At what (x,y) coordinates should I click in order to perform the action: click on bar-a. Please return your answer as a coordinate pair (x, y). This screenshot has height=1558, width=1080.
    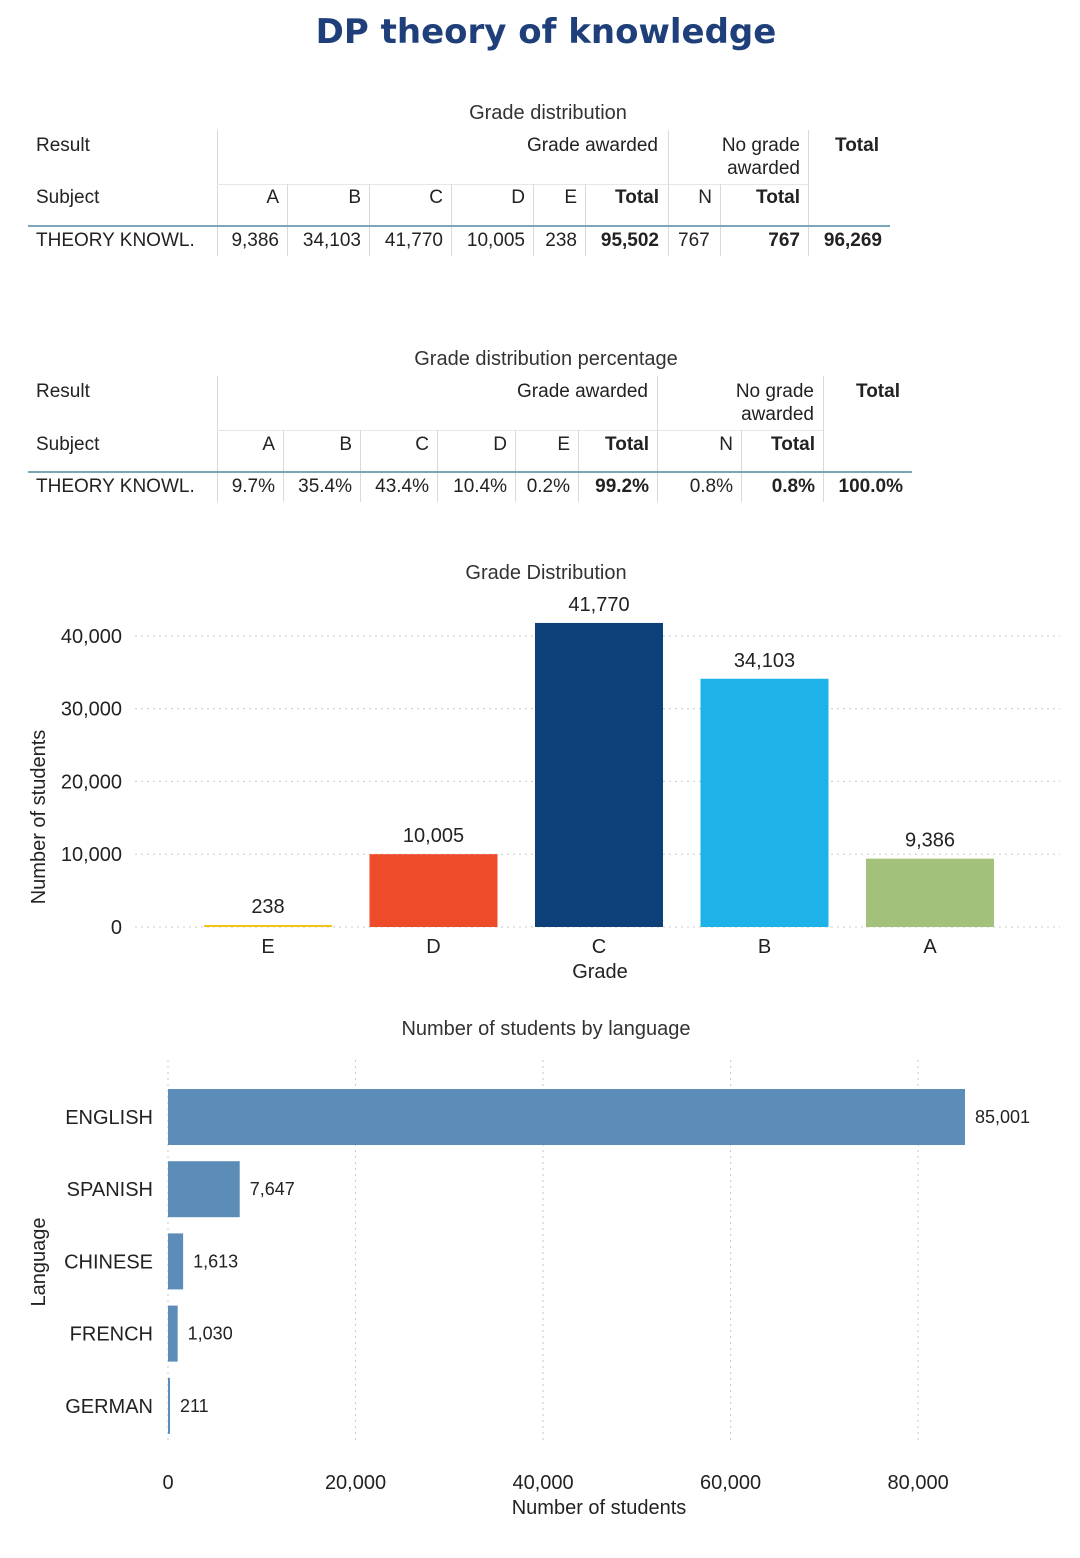
    Looking at the image, I should click on (930, 892).